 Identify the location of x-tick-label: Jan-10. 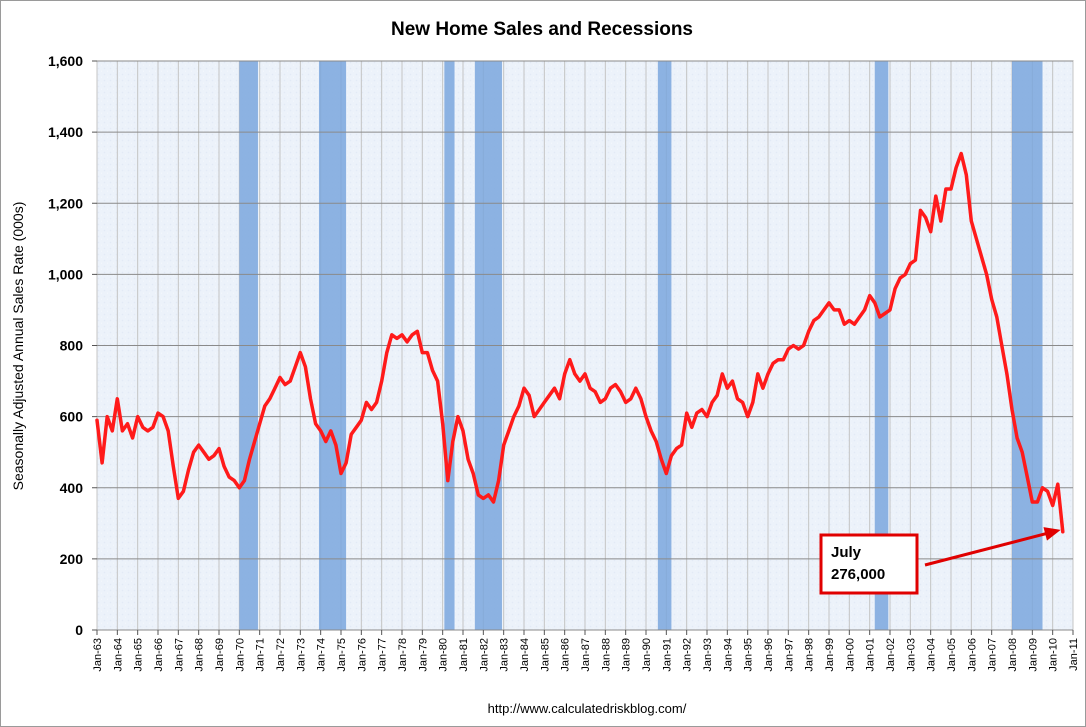
(1054, 655).